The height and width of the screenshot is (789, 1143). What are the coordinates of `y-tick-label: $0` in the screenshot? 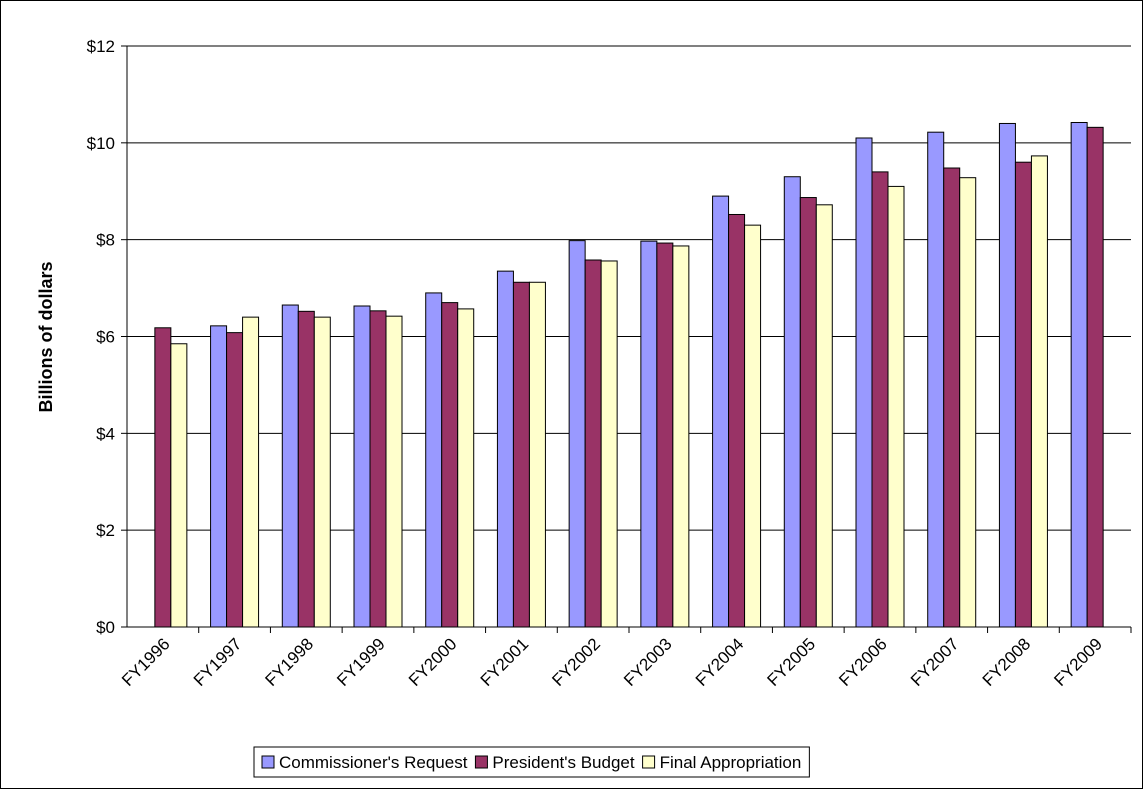 It's located at (105, 627).